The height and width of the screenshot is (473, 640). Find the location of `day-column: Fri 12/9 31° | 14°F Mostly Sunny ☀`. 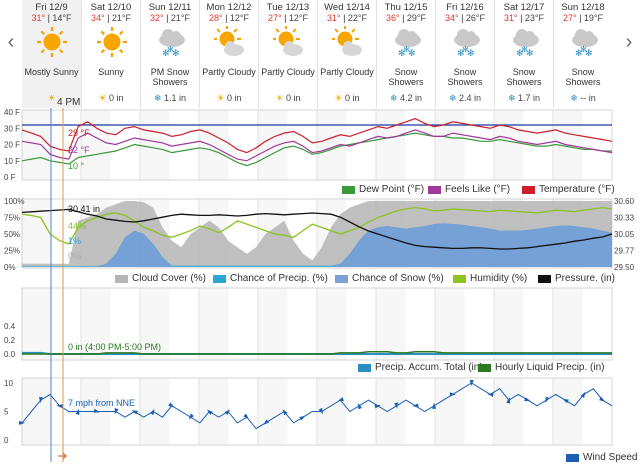

day-column: Fri 12/9 31° | 14°F Mostly Sunny ☀ is located at coordinates (51, 54).